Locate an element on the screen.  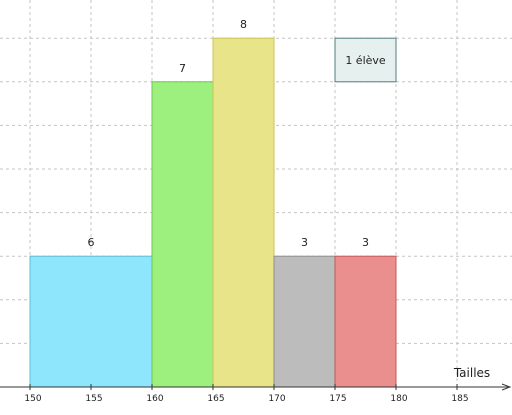
x-tick-label: 165 is located at coordinates (215, 399).